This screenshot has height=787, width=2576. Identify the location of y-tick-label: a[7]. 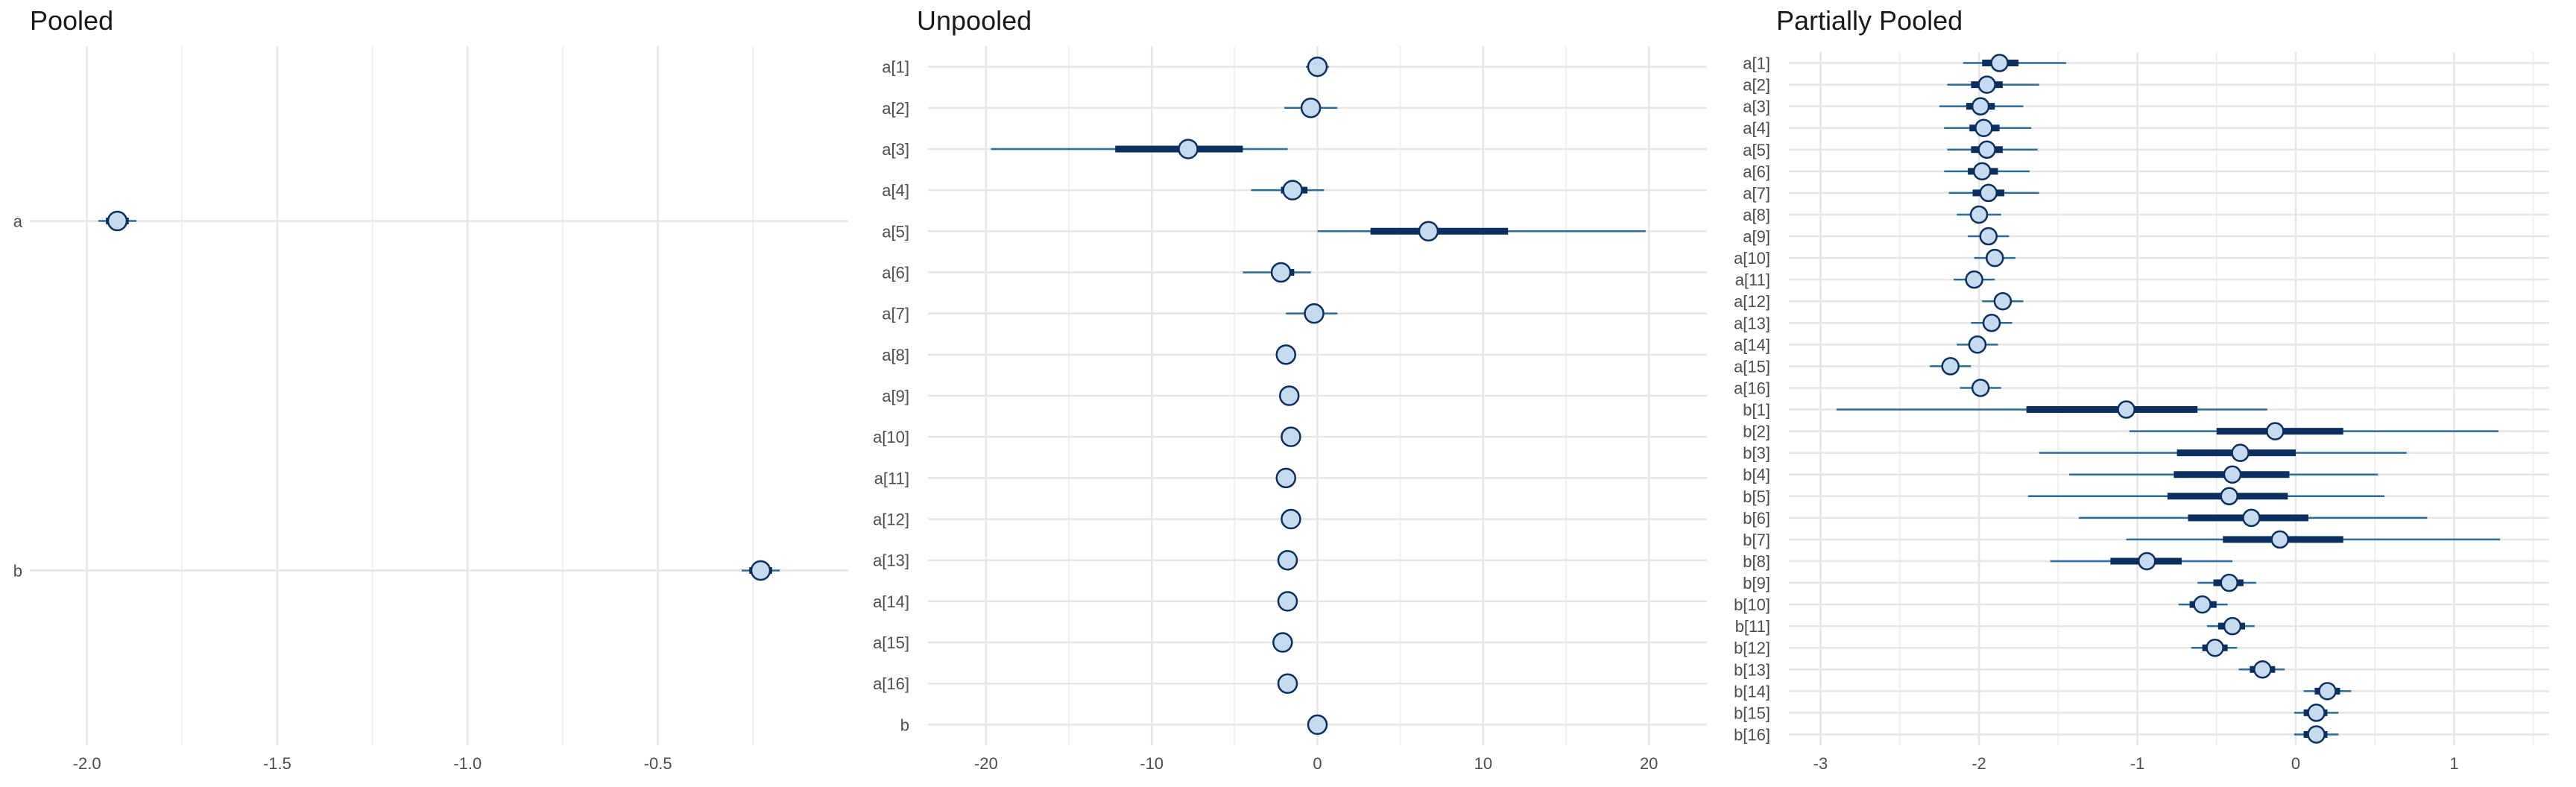
(895, 314).